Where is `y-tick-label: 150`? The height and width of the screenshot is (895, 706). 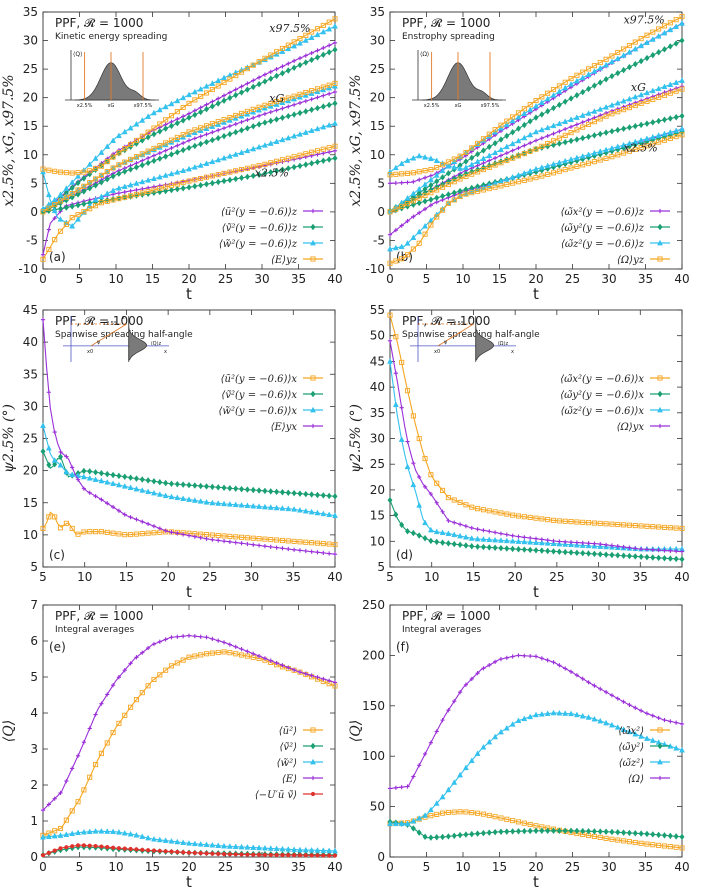
y-tick-label: 150 is located at coordinates (373, 706).